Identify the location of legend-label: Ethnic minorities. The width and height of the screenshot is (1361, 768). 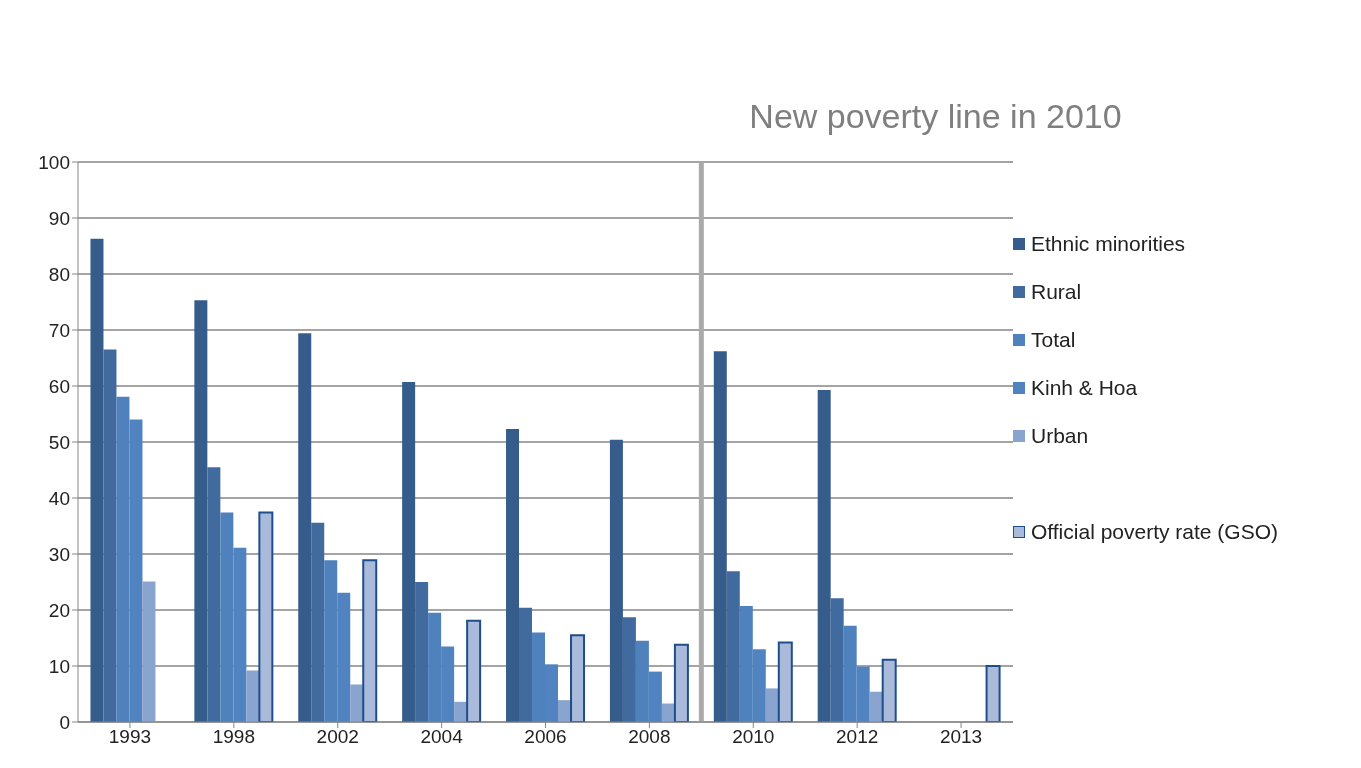
(1108, 244).